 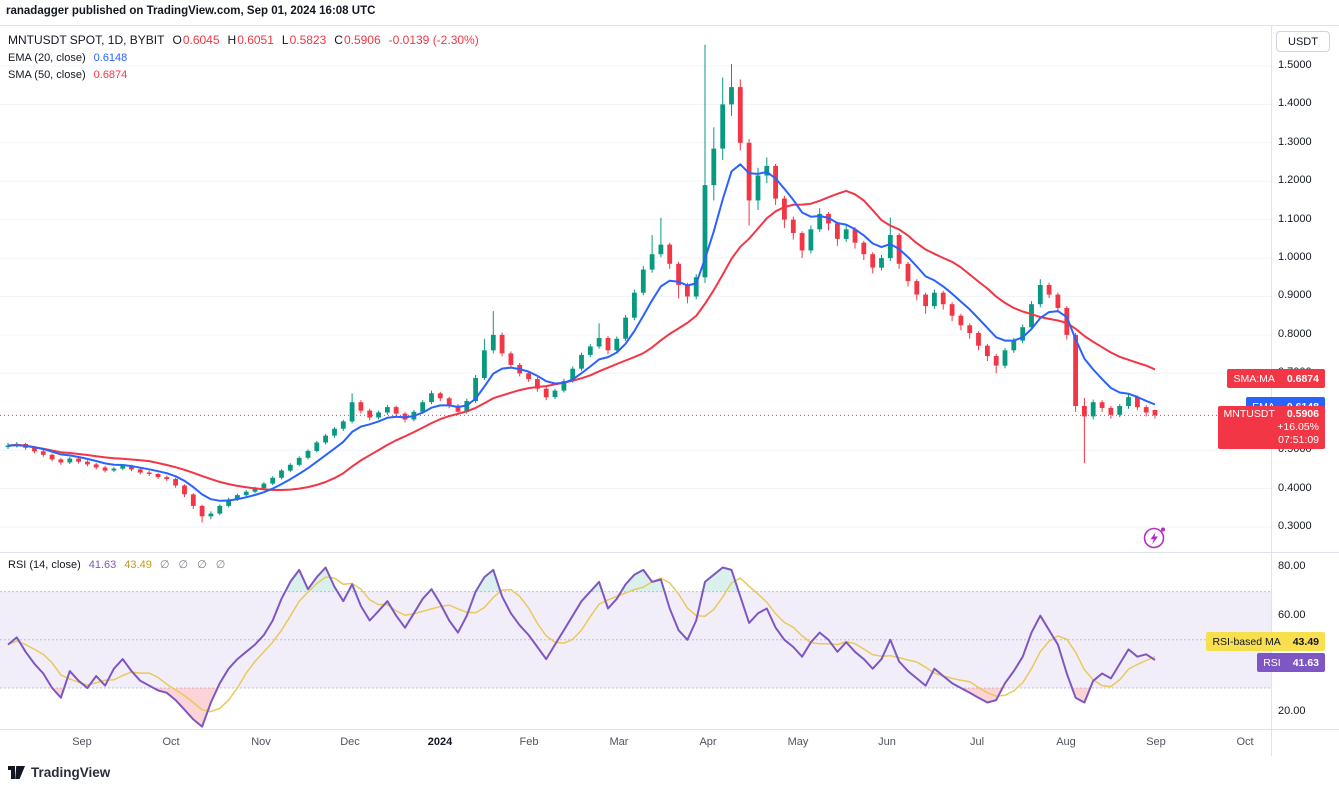 I want to click on open-label: O, so click(x=177, y=40).